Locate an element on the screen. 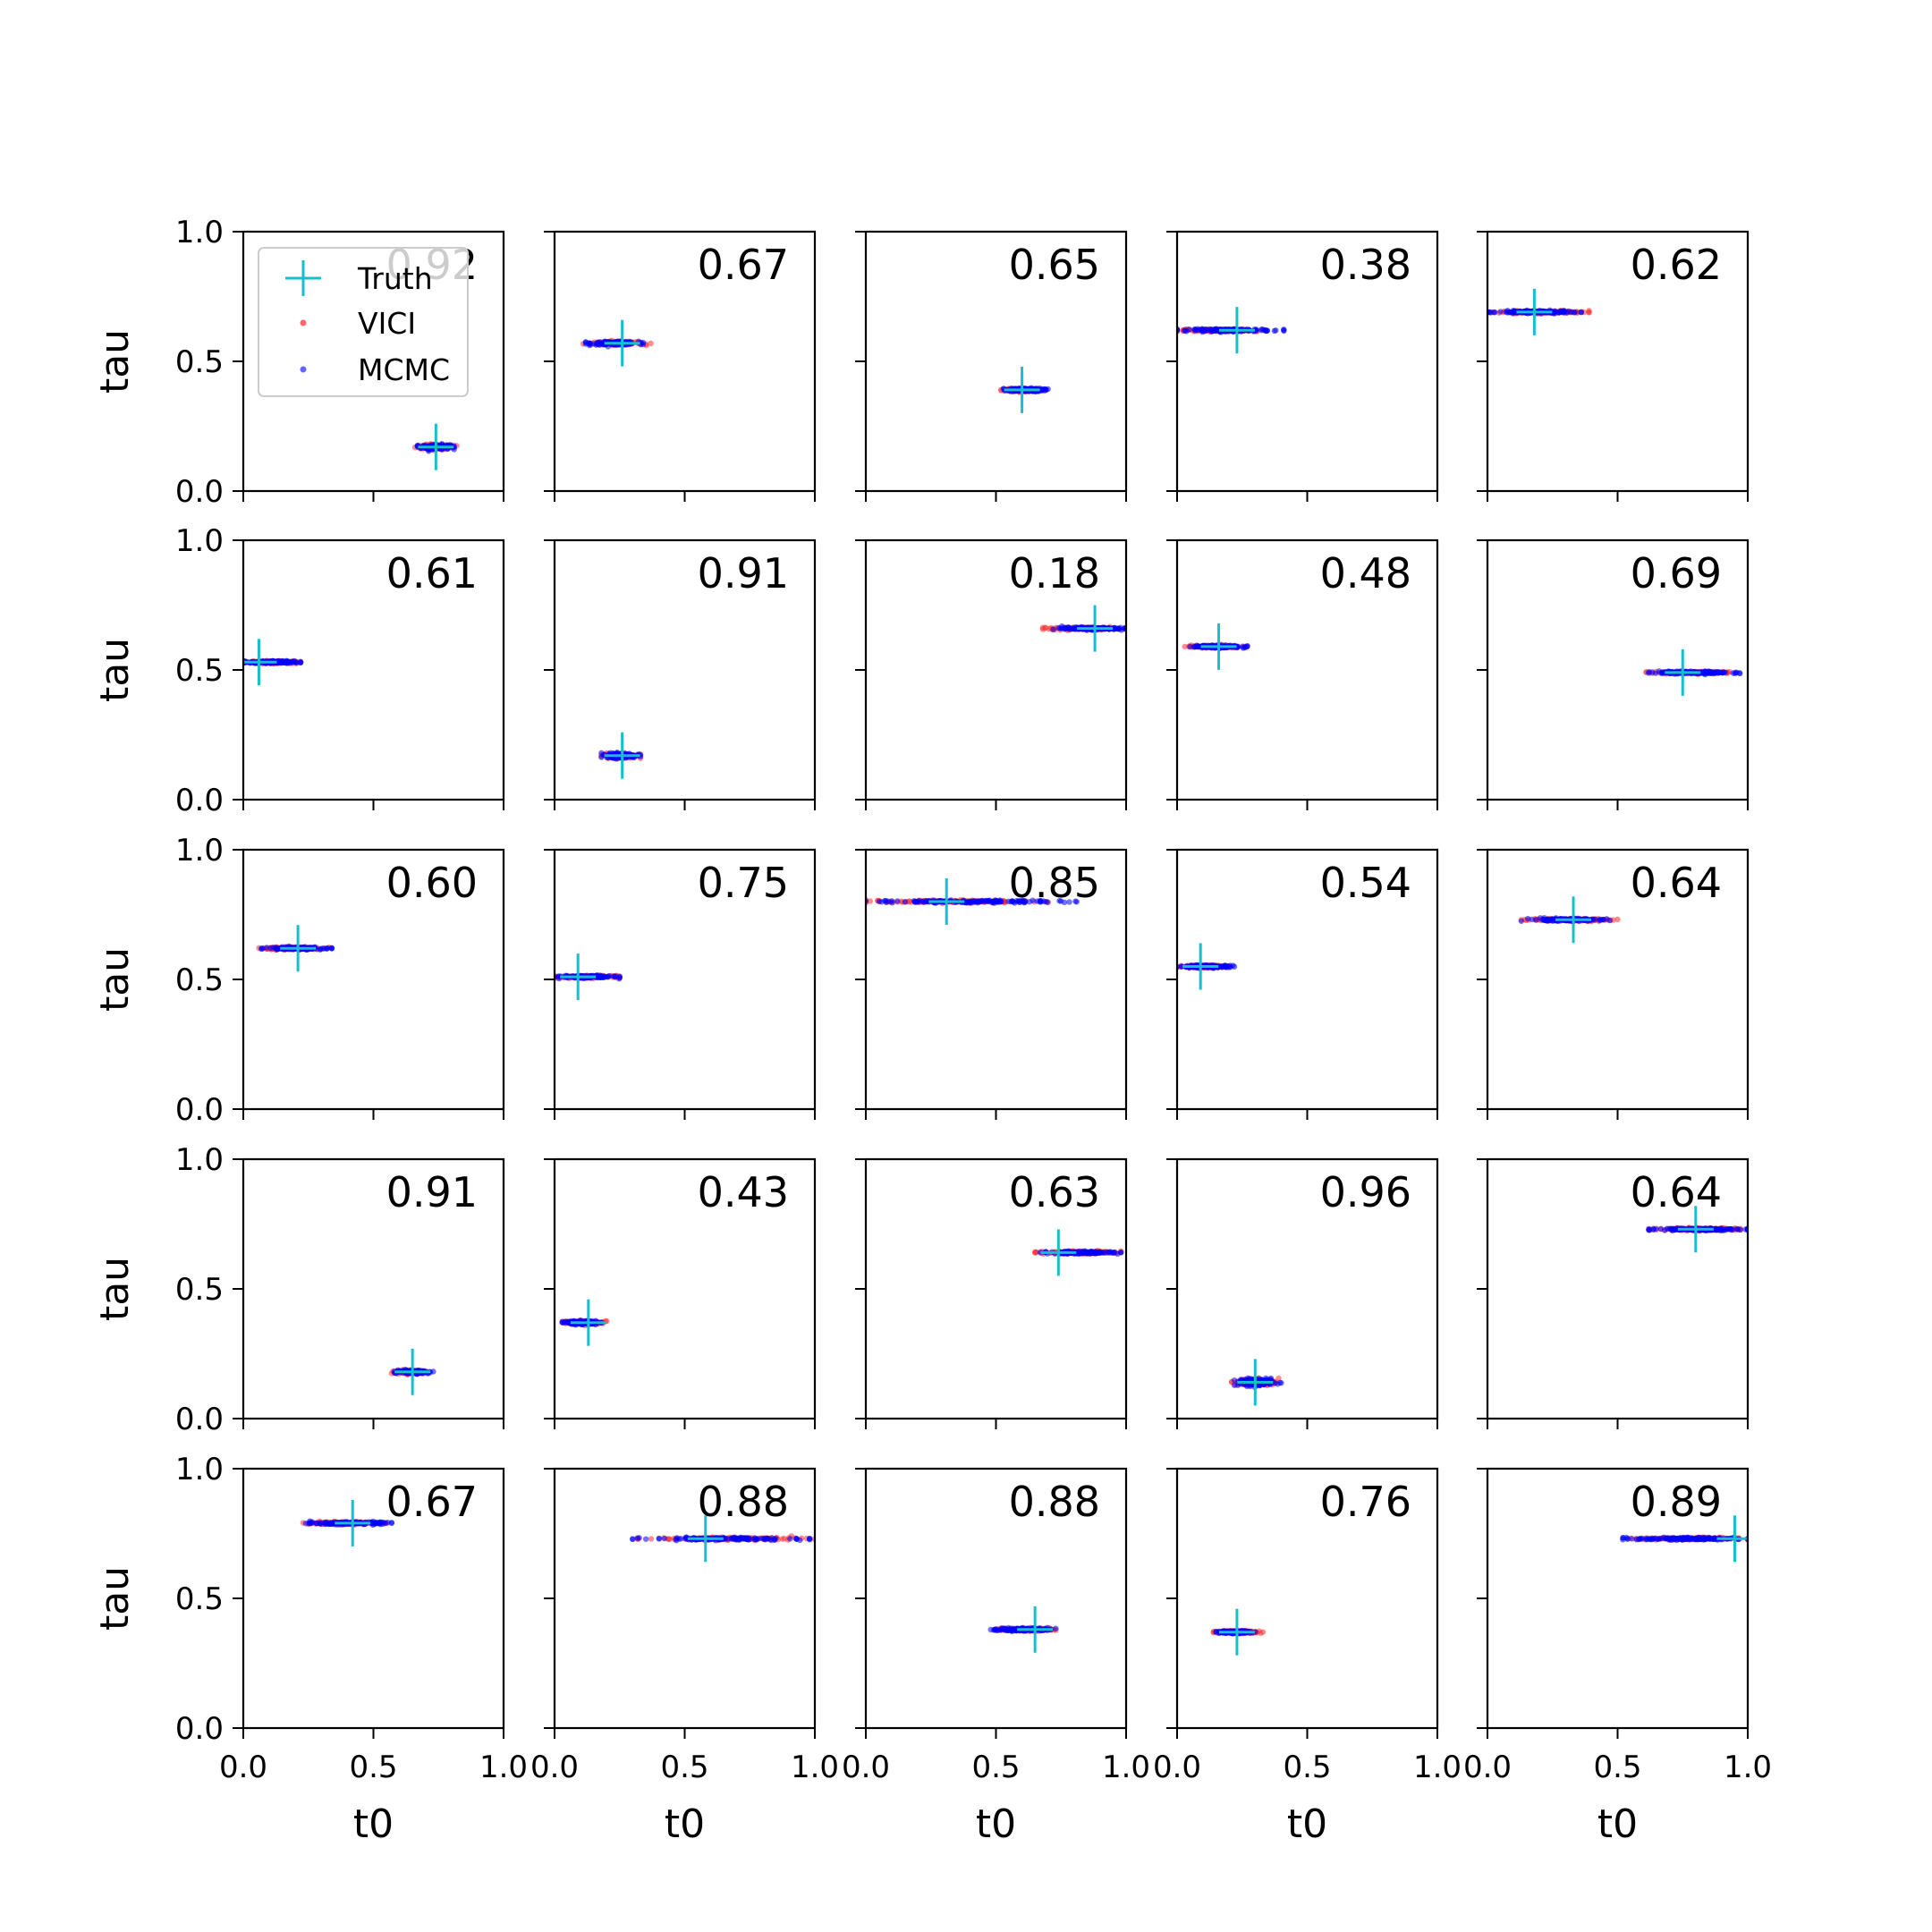  legend: Truth VICI MCMC is located at coordinates (363, 322).